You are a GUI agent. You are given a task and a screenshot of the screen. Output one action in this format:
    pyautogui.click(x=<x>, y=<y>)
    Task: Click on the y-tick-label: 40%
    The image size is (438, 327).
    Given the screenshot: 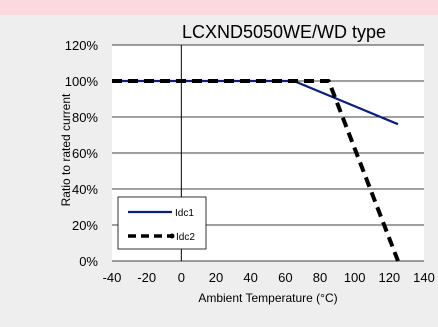 What is the action you would take?
    pyautogui.click(x=85, y=189)
    